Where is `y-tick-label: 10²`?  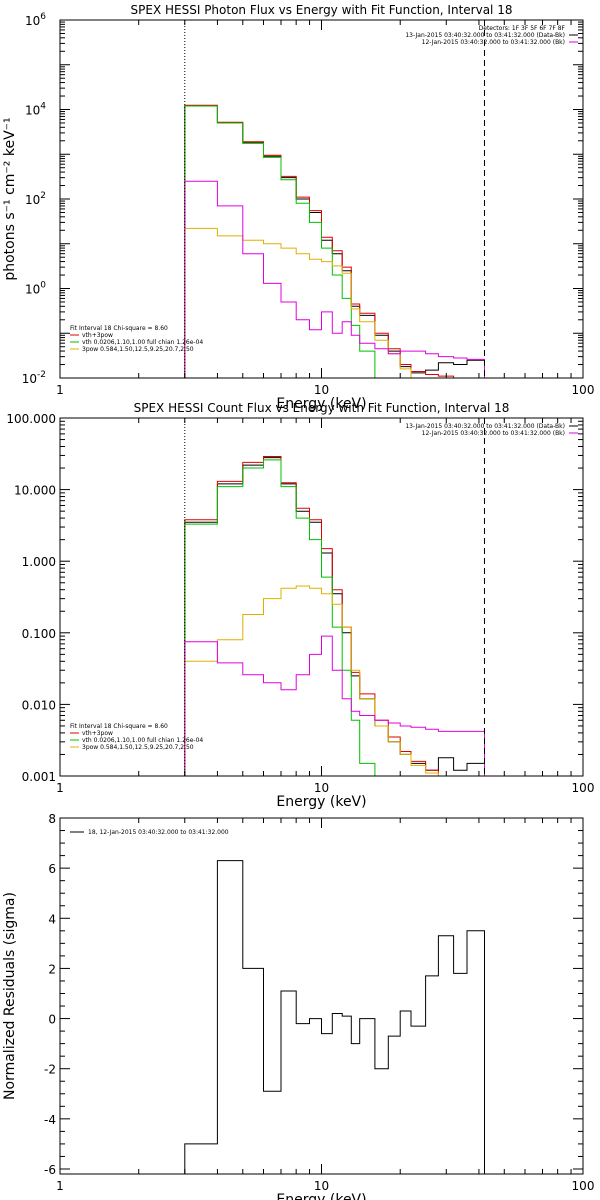 y-tick-label: 10² is located at coordinates (35, 199).